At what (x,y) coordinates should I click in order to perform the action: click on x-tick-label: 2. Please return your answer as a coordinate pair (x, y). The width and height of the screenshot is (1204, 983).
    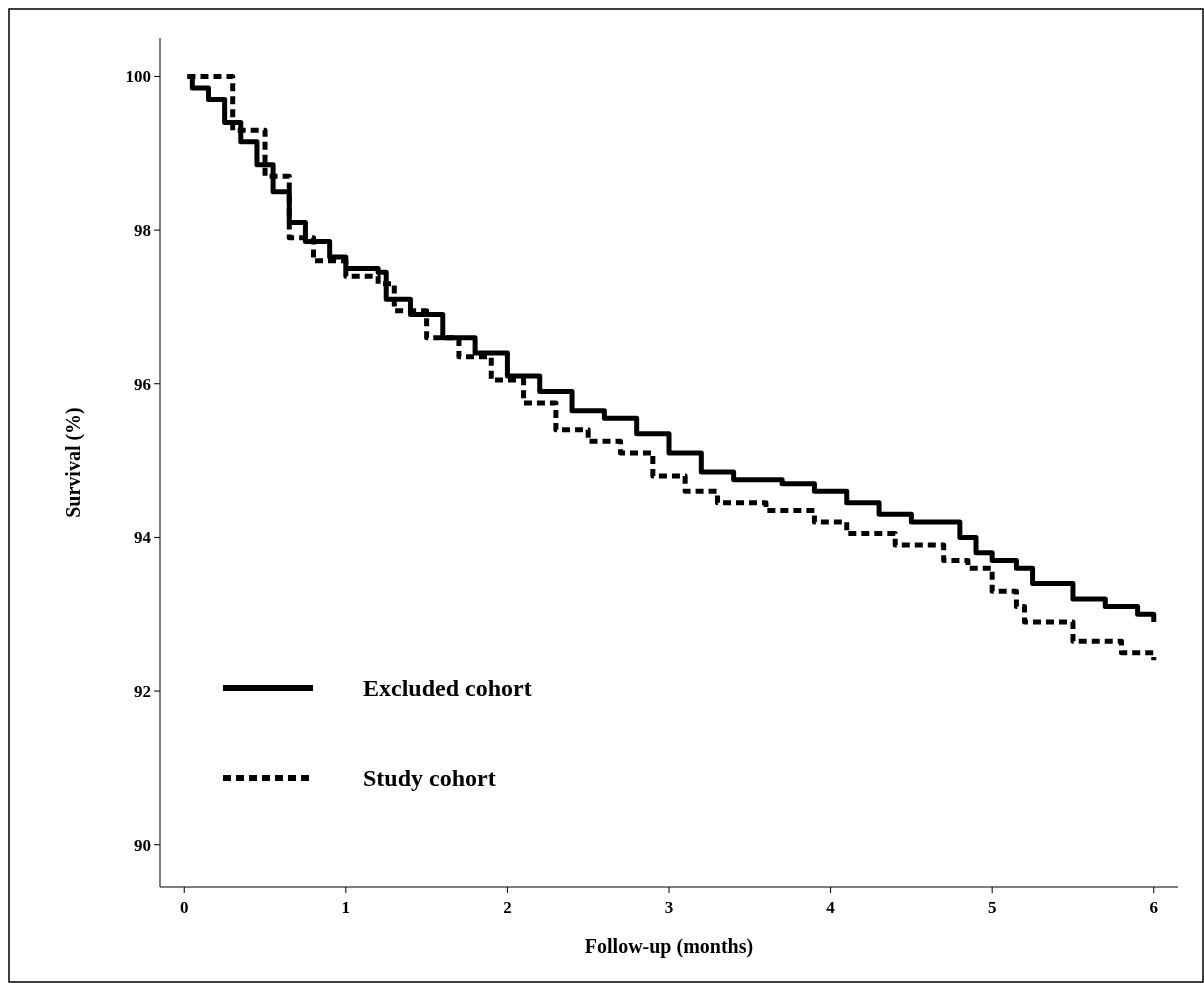
    Looking at the image, I should click on (507, 907).